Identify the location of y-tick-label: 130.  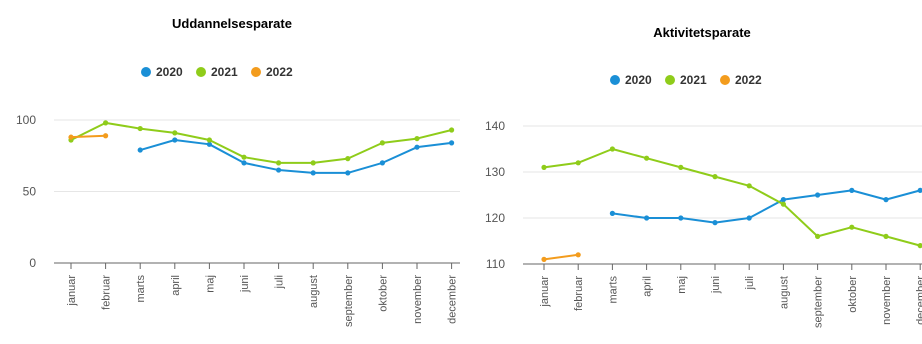
(495, 172).